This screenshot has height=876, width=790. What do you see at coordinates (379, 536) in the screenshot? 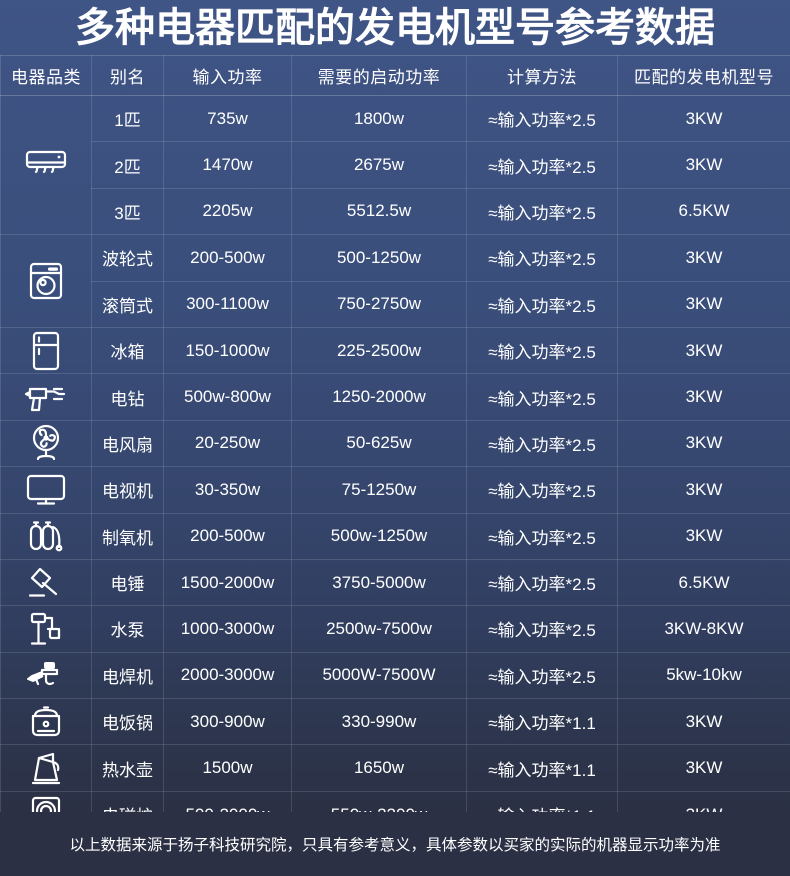
I see `start-power-cell: 500w-1250w` at bounding box center [379, 536].